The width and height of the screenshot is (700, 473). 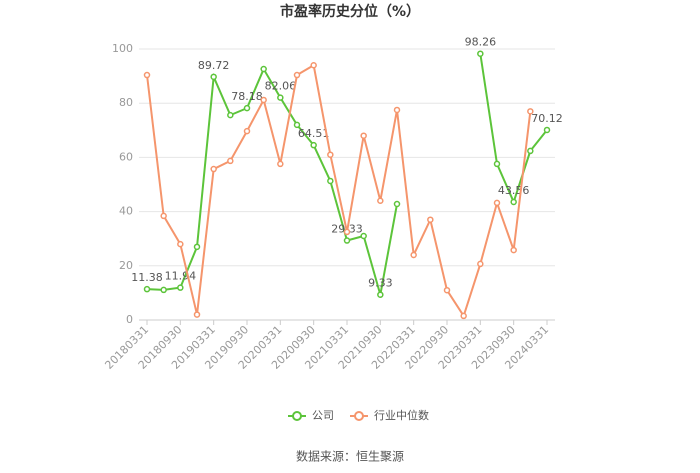 I want to click on legend-label: 公司, so click(x=323, y=415).